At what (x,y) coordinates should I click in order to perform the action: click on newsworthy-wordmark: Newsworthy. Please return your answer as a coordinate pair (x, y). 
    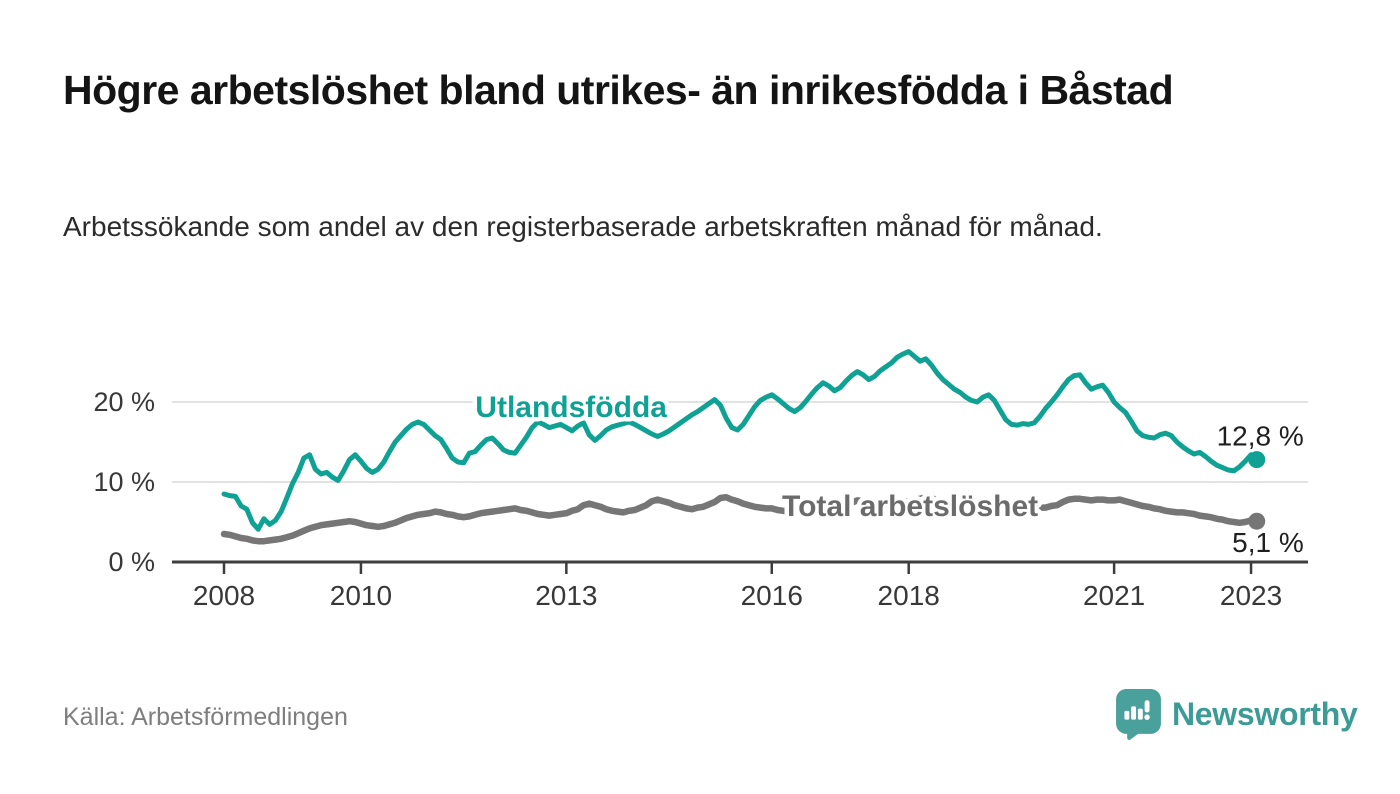
    Looking at the image, I should click on (1265, 713).